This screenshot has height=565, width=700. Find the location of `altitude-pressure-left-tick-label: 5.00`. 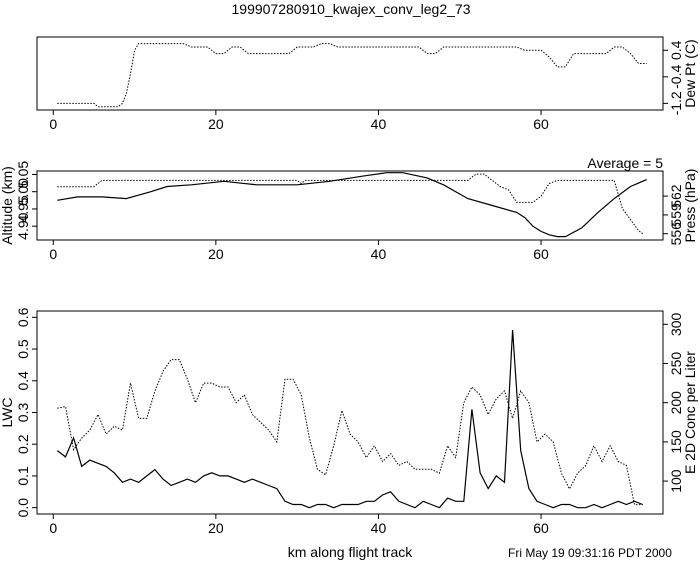

altitude-pressure-left-tick-label: 5.00 is located at coordinates (23, 191).